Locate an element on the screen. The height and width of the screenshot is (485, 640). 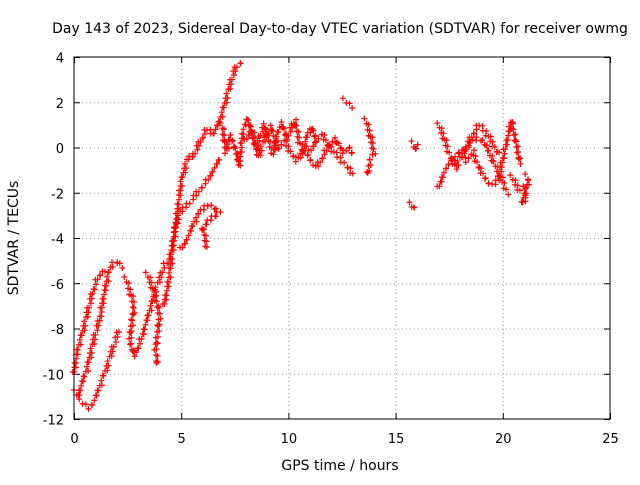
series-track-r is located at coordinates (489, 153).